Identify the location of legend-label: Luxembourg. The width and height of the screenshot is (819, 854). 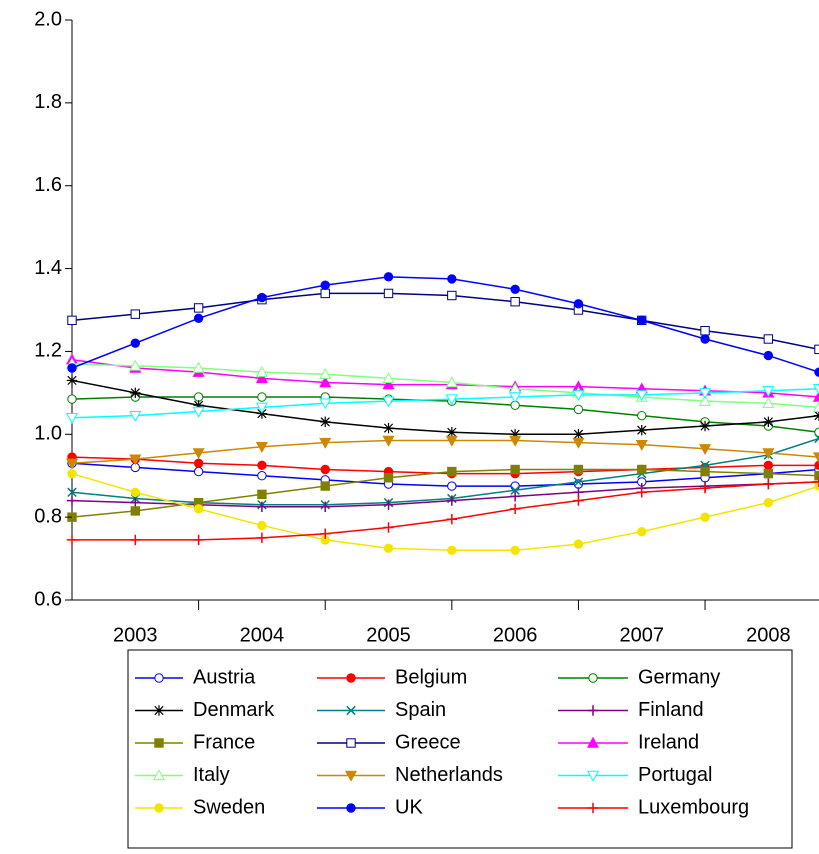
(693, 807).